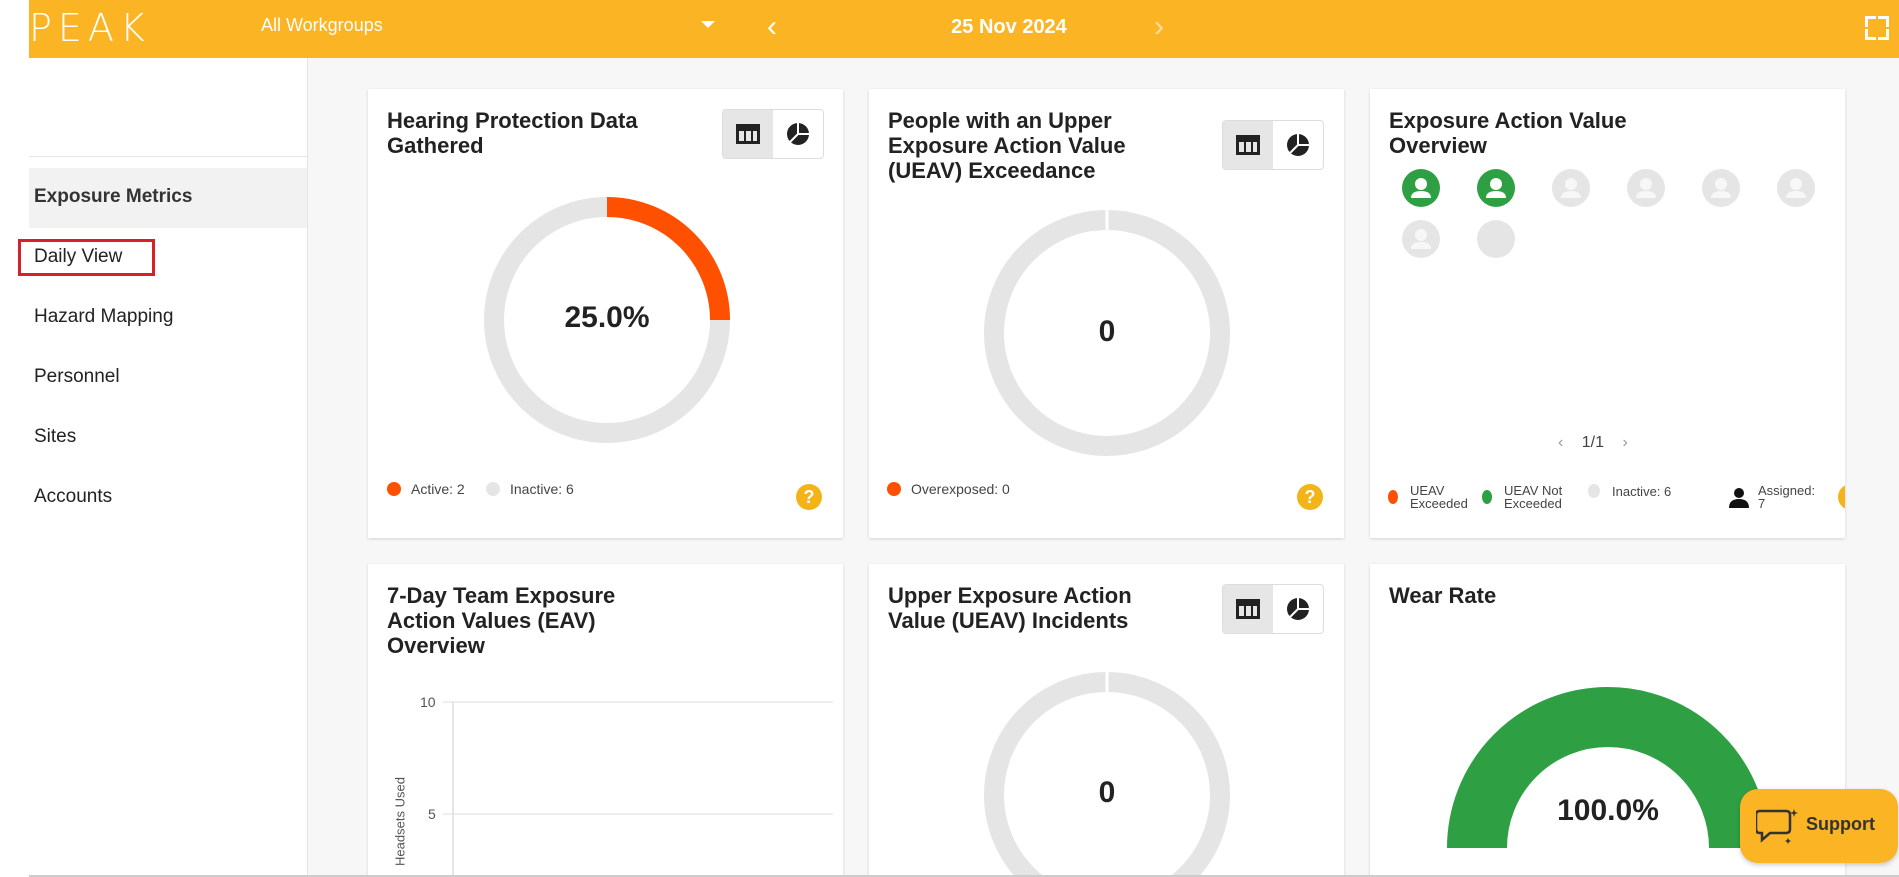 The height and width of the screenshot is (877, 1899). What do you see at coordinates (168, 156) in the screenshot?
I see `sidebar-divider` at bounding box center [168, 156].